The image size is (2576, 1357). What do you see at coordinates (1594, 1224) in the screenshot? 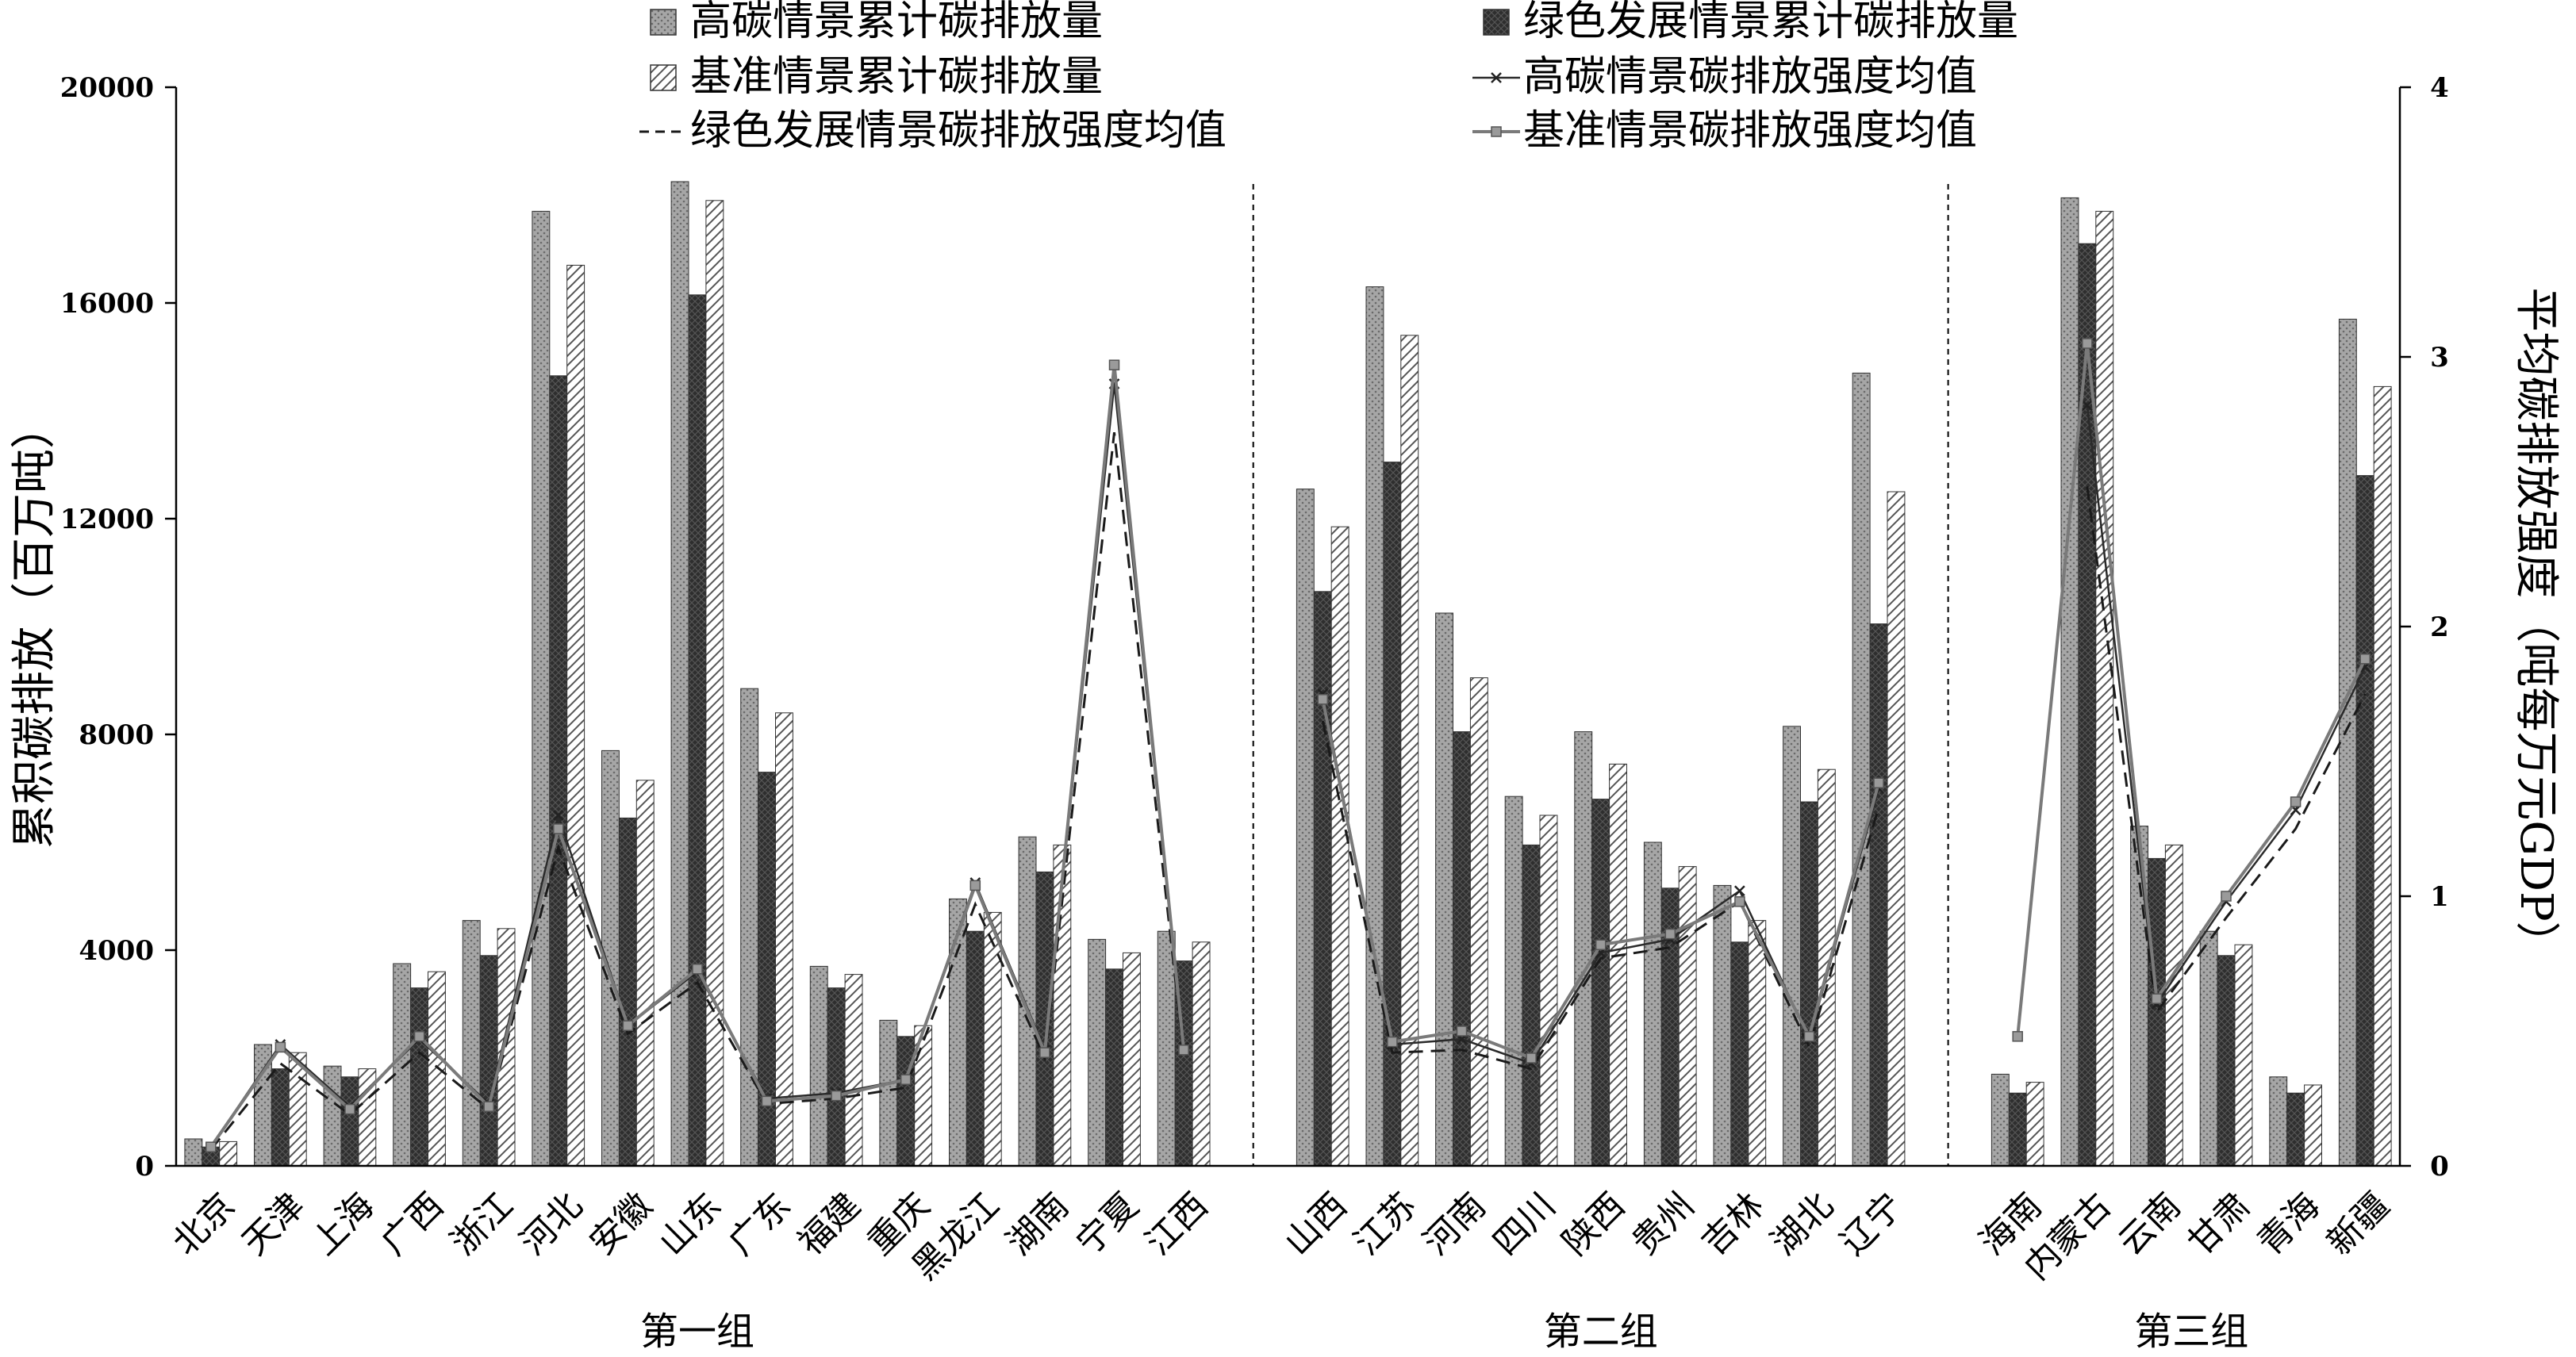
I see `category-label: 陕西` at bounding box center [1594, 1224].